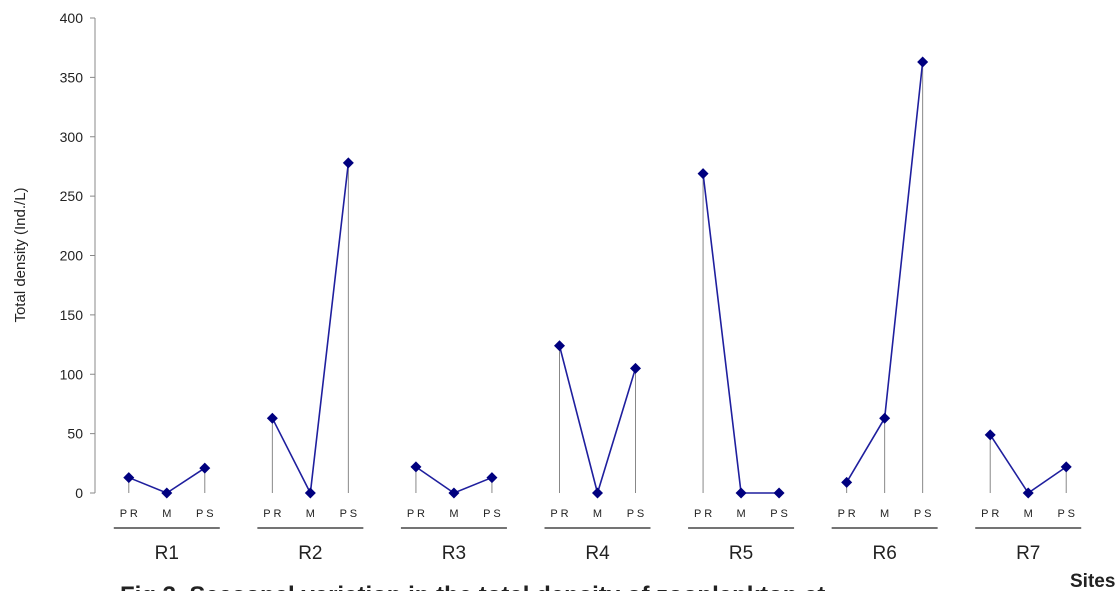  I want to click on site-label-r1-pr: P R, so click(129, 514).